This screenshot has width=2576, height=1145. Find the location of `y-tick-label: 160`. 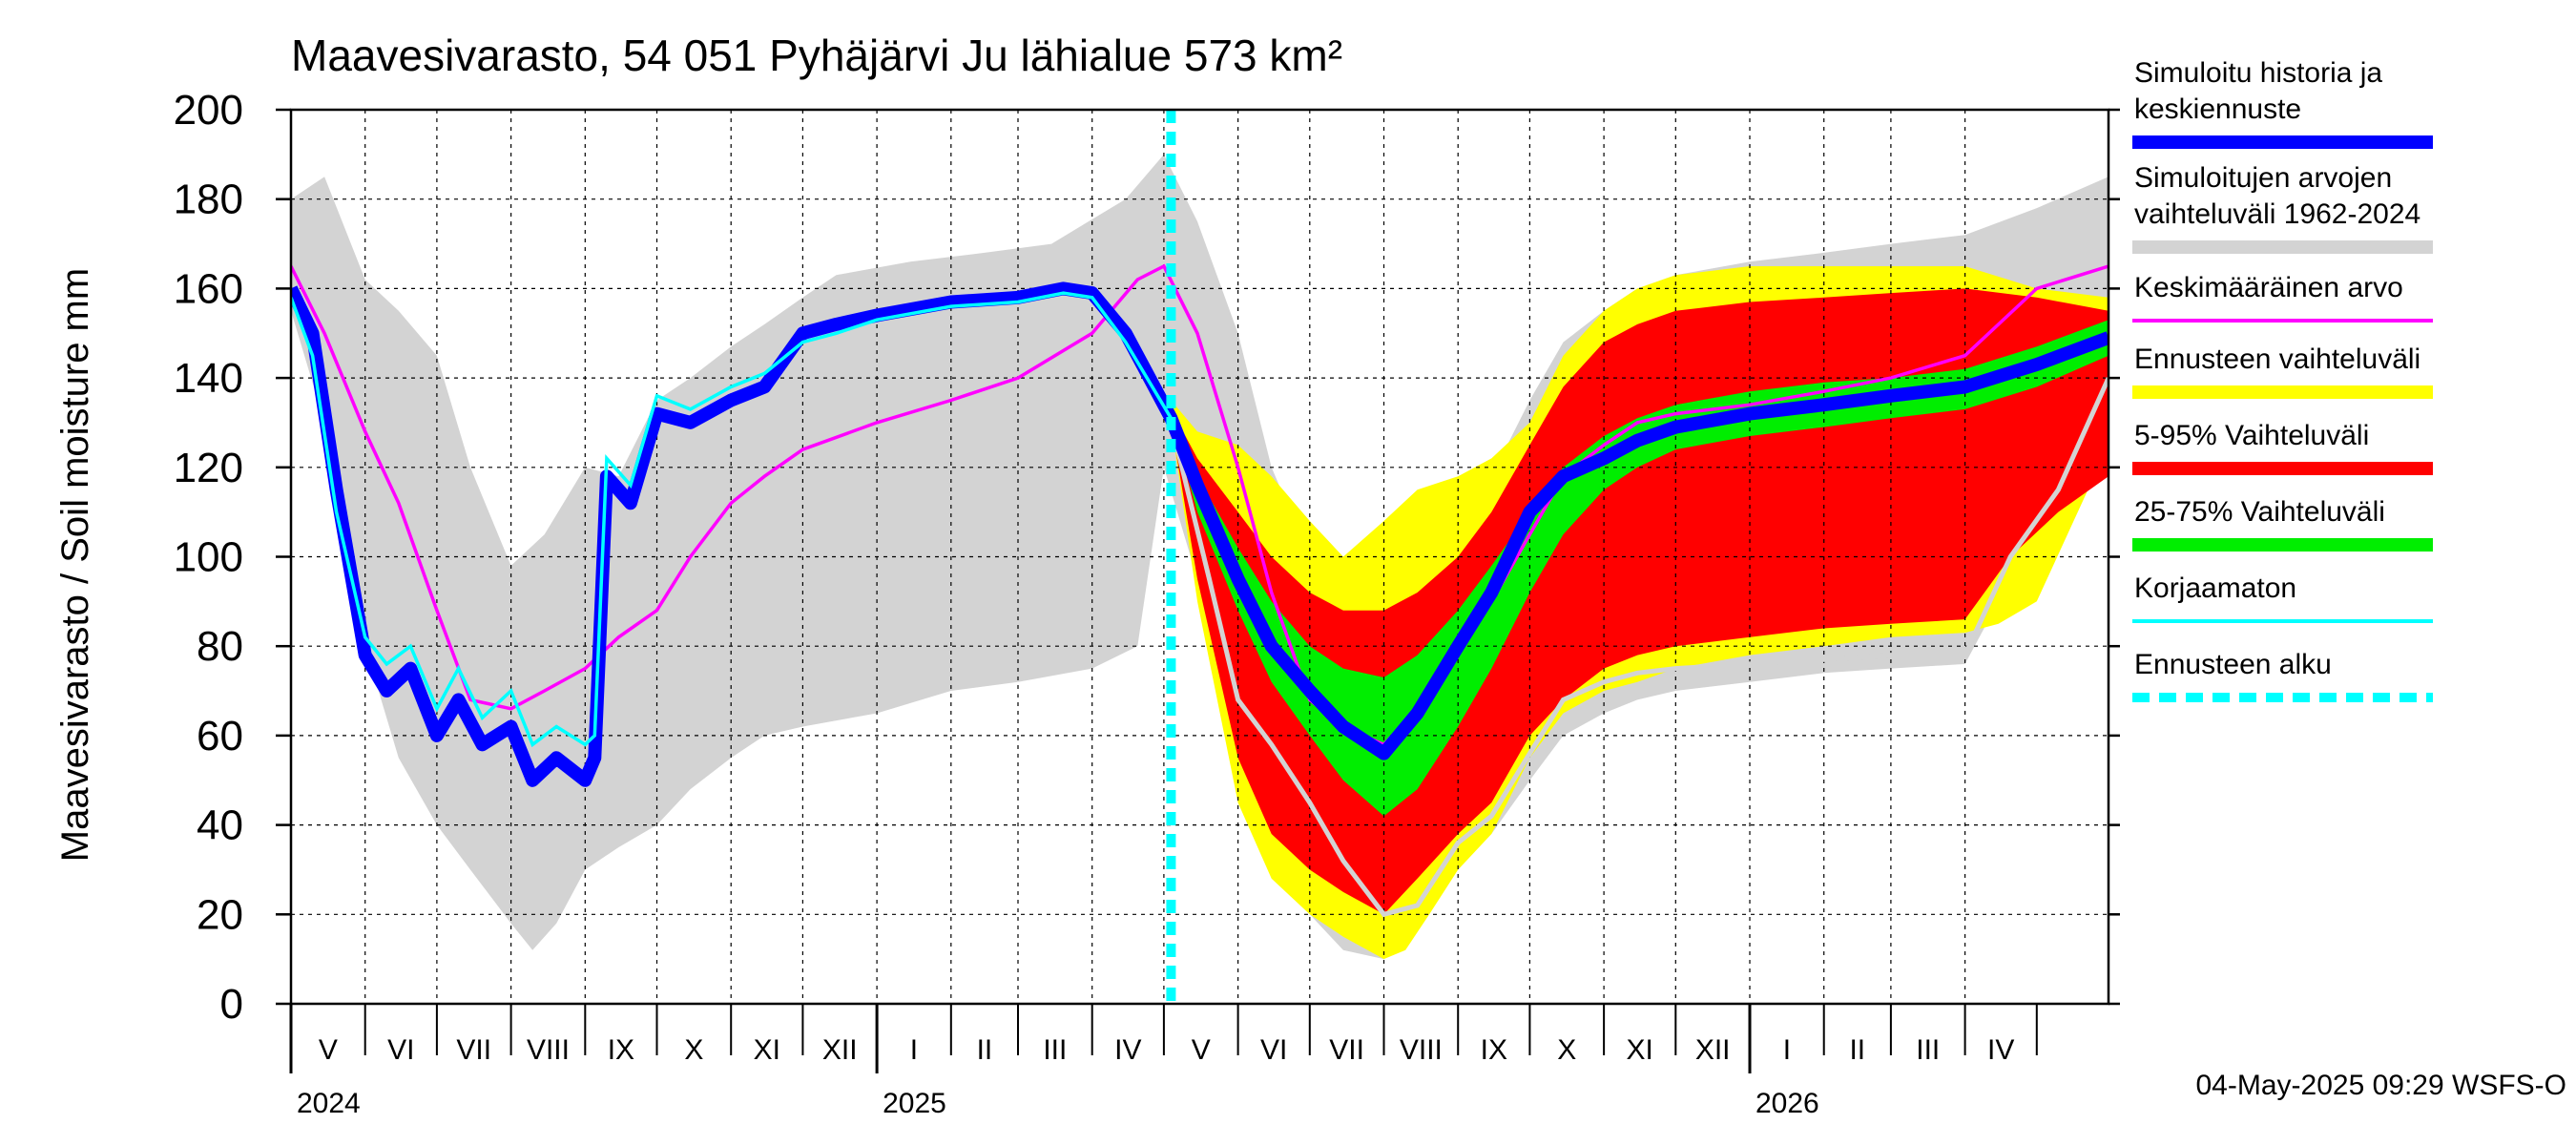

y-tick-label: 160 is located at coordinates (208, 288).